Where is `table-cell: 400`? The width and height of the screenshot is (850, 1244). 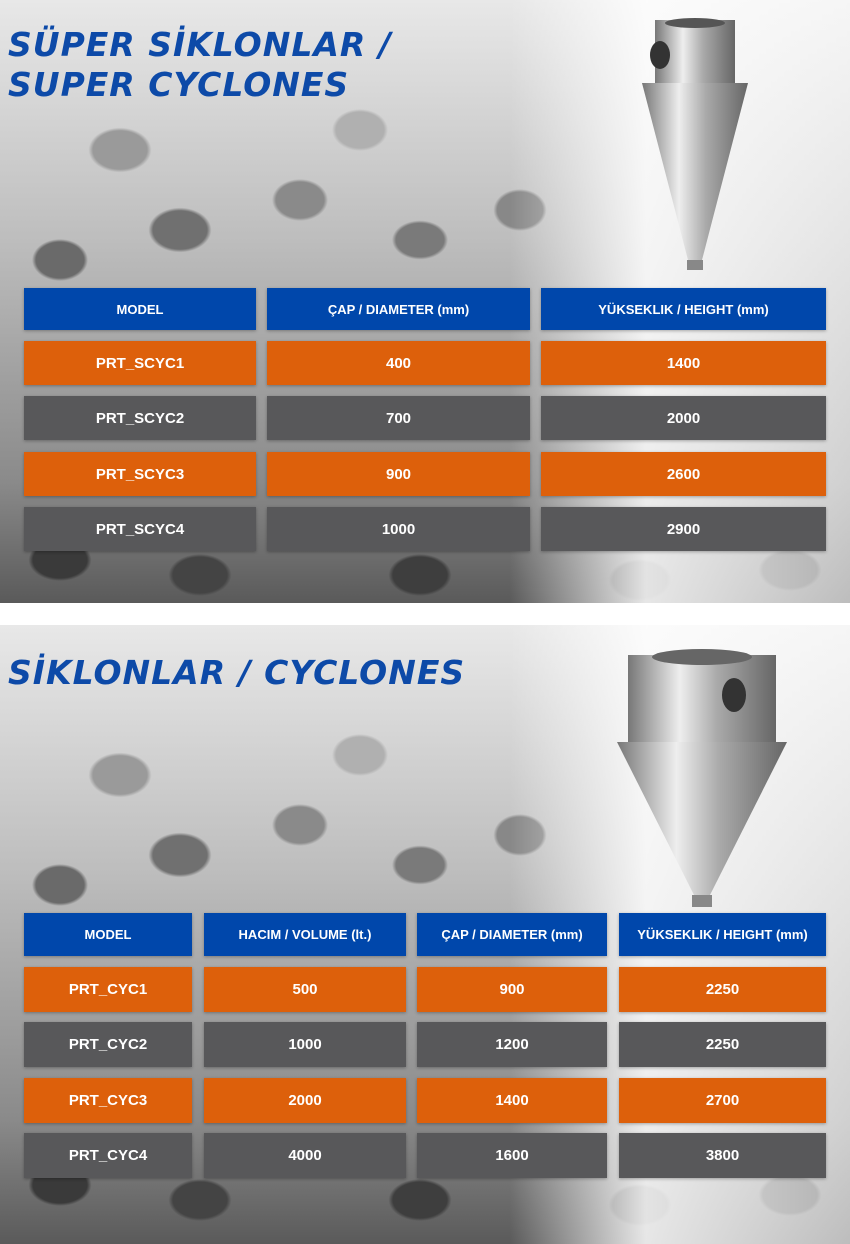 table-cell: 400 is located at coordinates (398, 363).